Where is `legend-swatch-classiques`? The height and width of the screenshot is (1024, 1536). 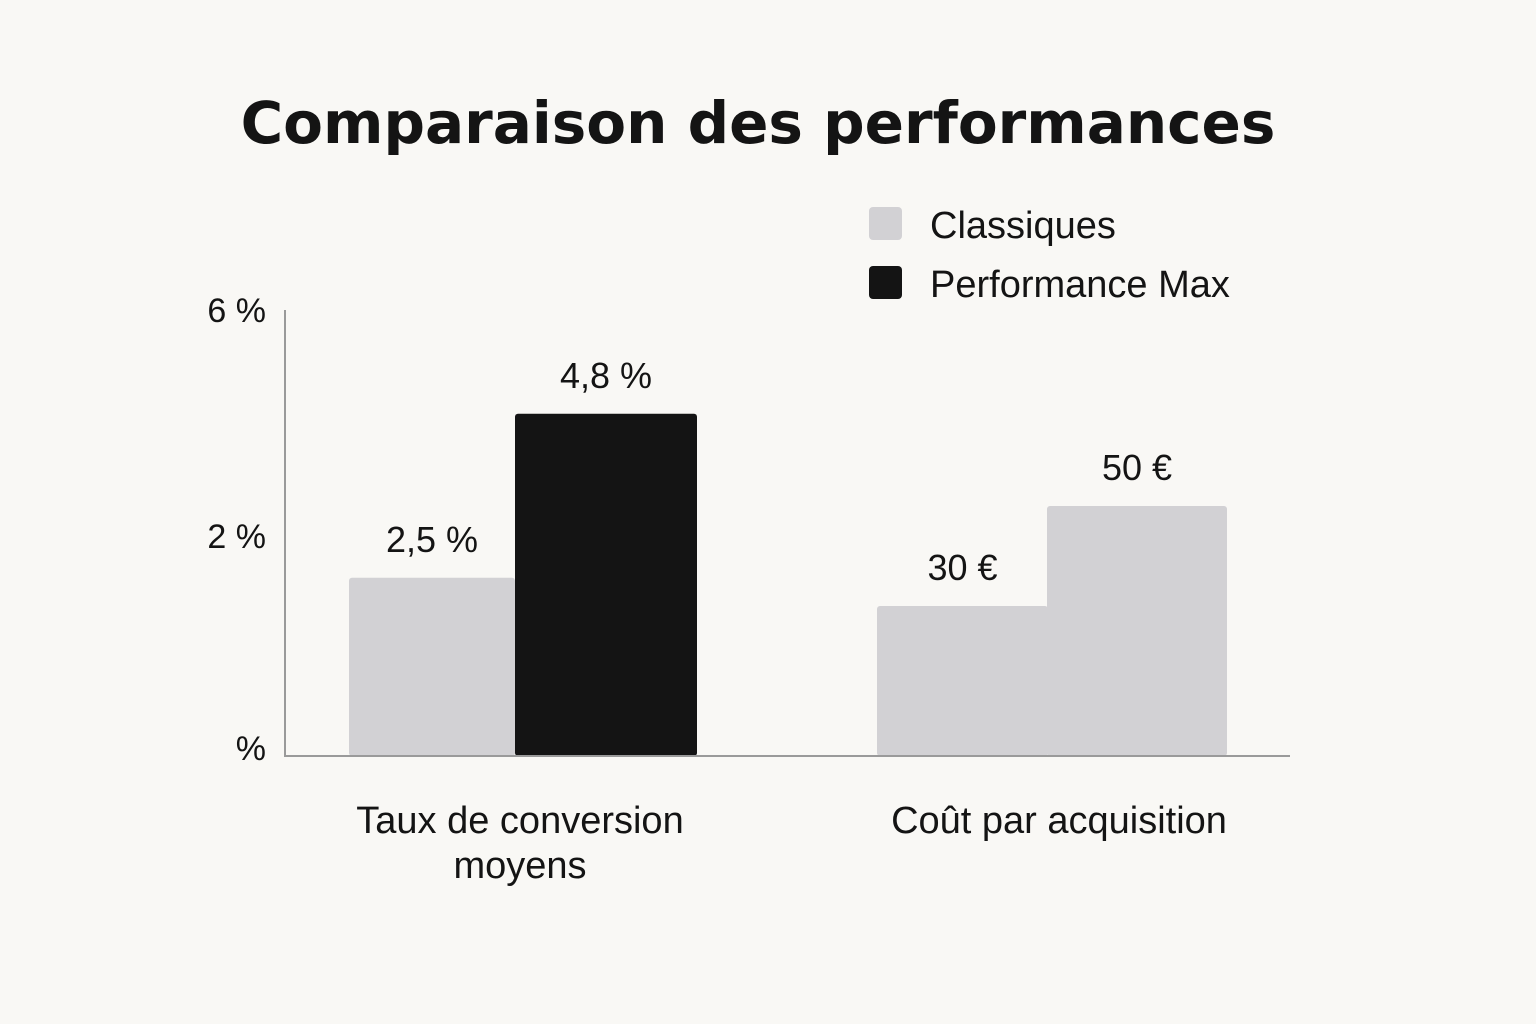
legend-swatch-classiques is located at coordinates (885, 223).